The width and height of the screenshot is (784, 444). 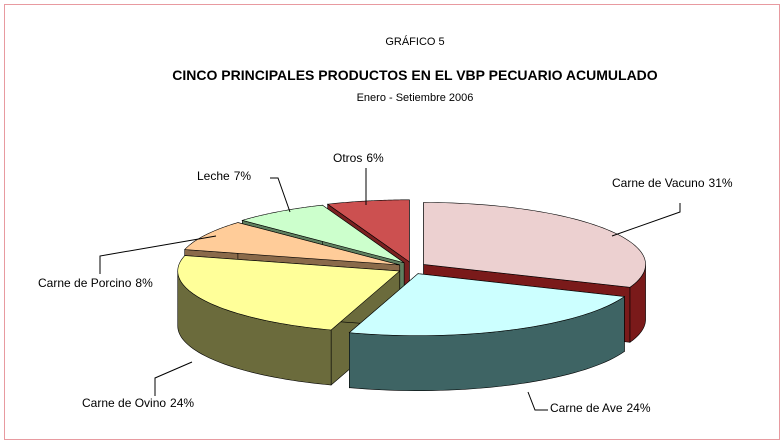 I want to click on data-label: Carne de Ave 24%, so click(x=600, y=408).